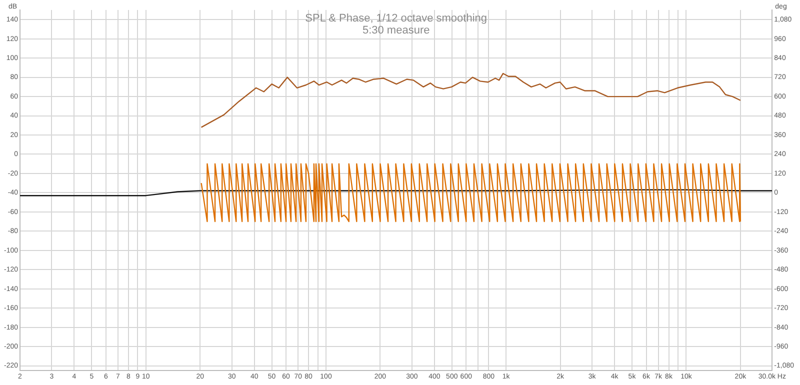  What do you see at coordinates (396, 18) in the screenshot?
I see `chart-title: SPL & Phase, 1/12 octave smoothing` at bounding box center [396, 18].